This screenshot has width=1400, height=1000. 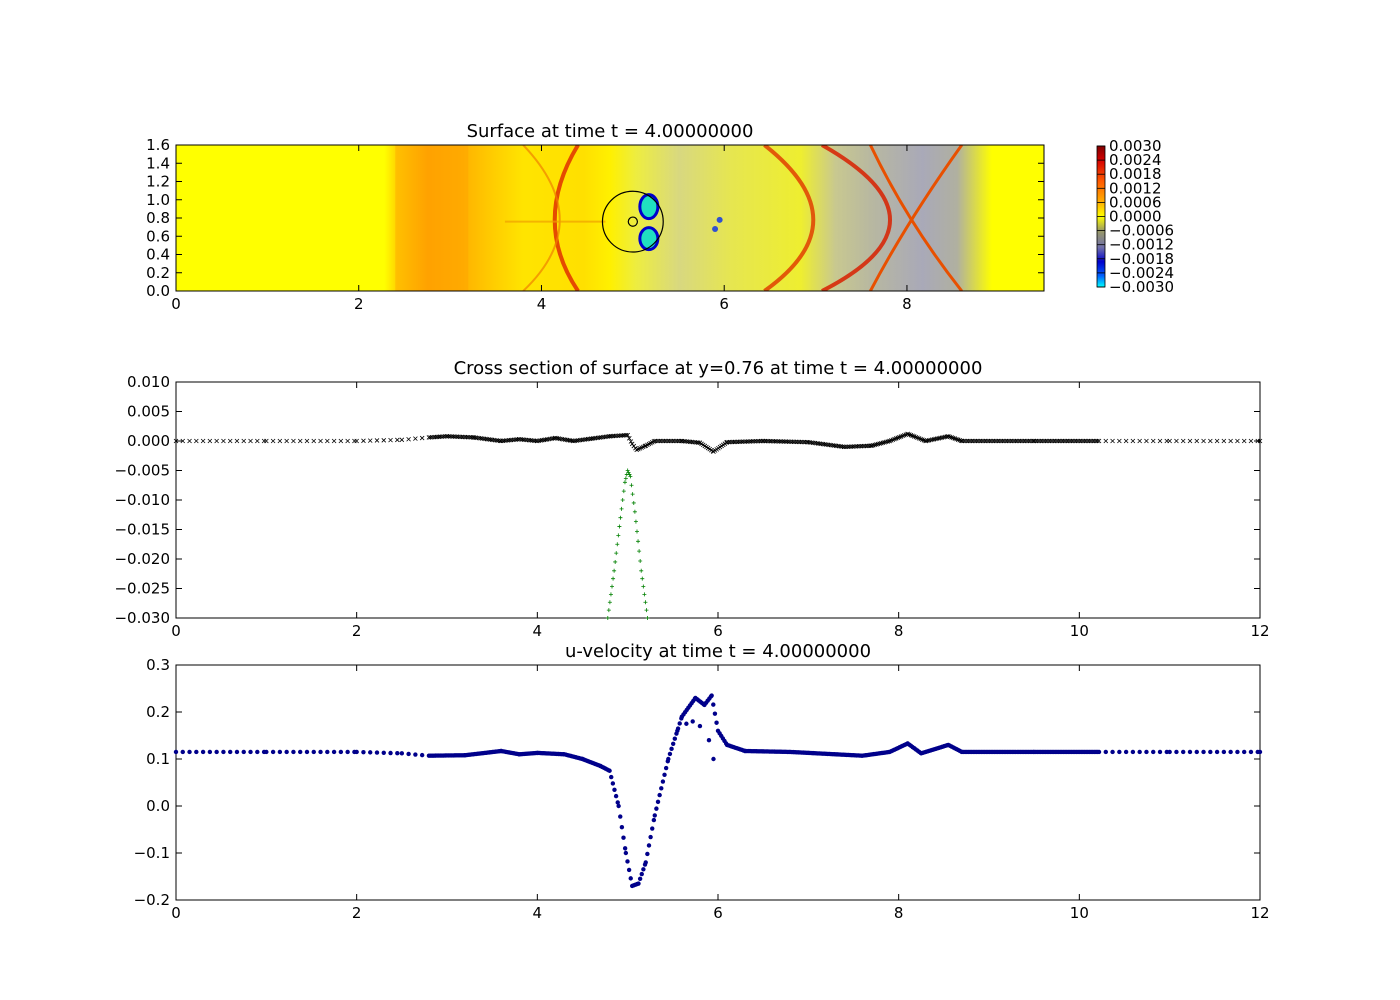 I want to click on u-velocity-y-tick-label: 0.2, so click(x=158, y=712).